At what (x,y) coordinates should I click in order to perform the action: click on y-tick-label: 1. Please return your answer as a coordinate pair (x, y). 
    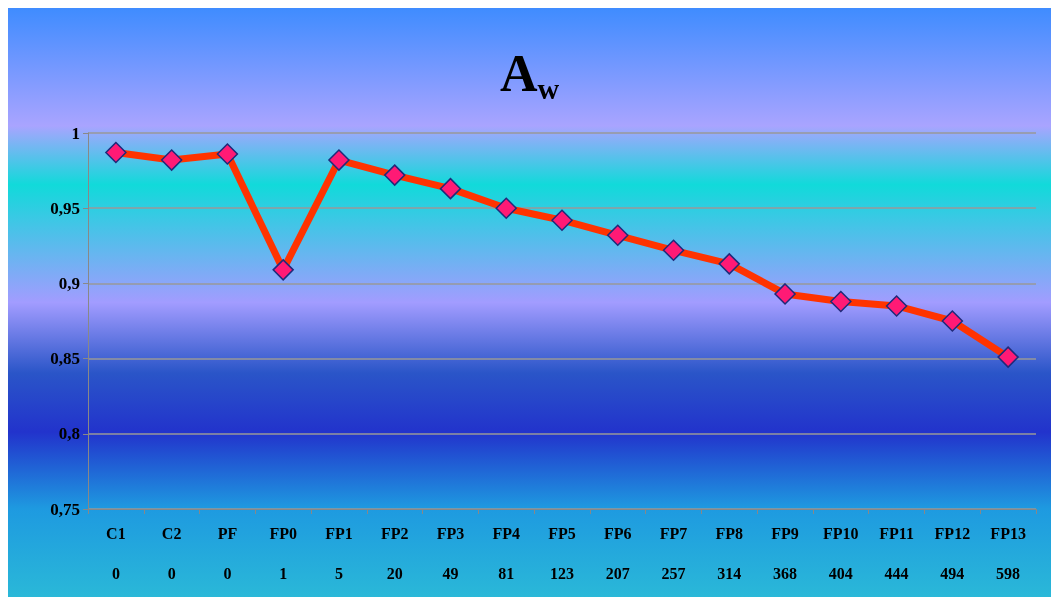
    Looking at the image, I should click on (75, 133).